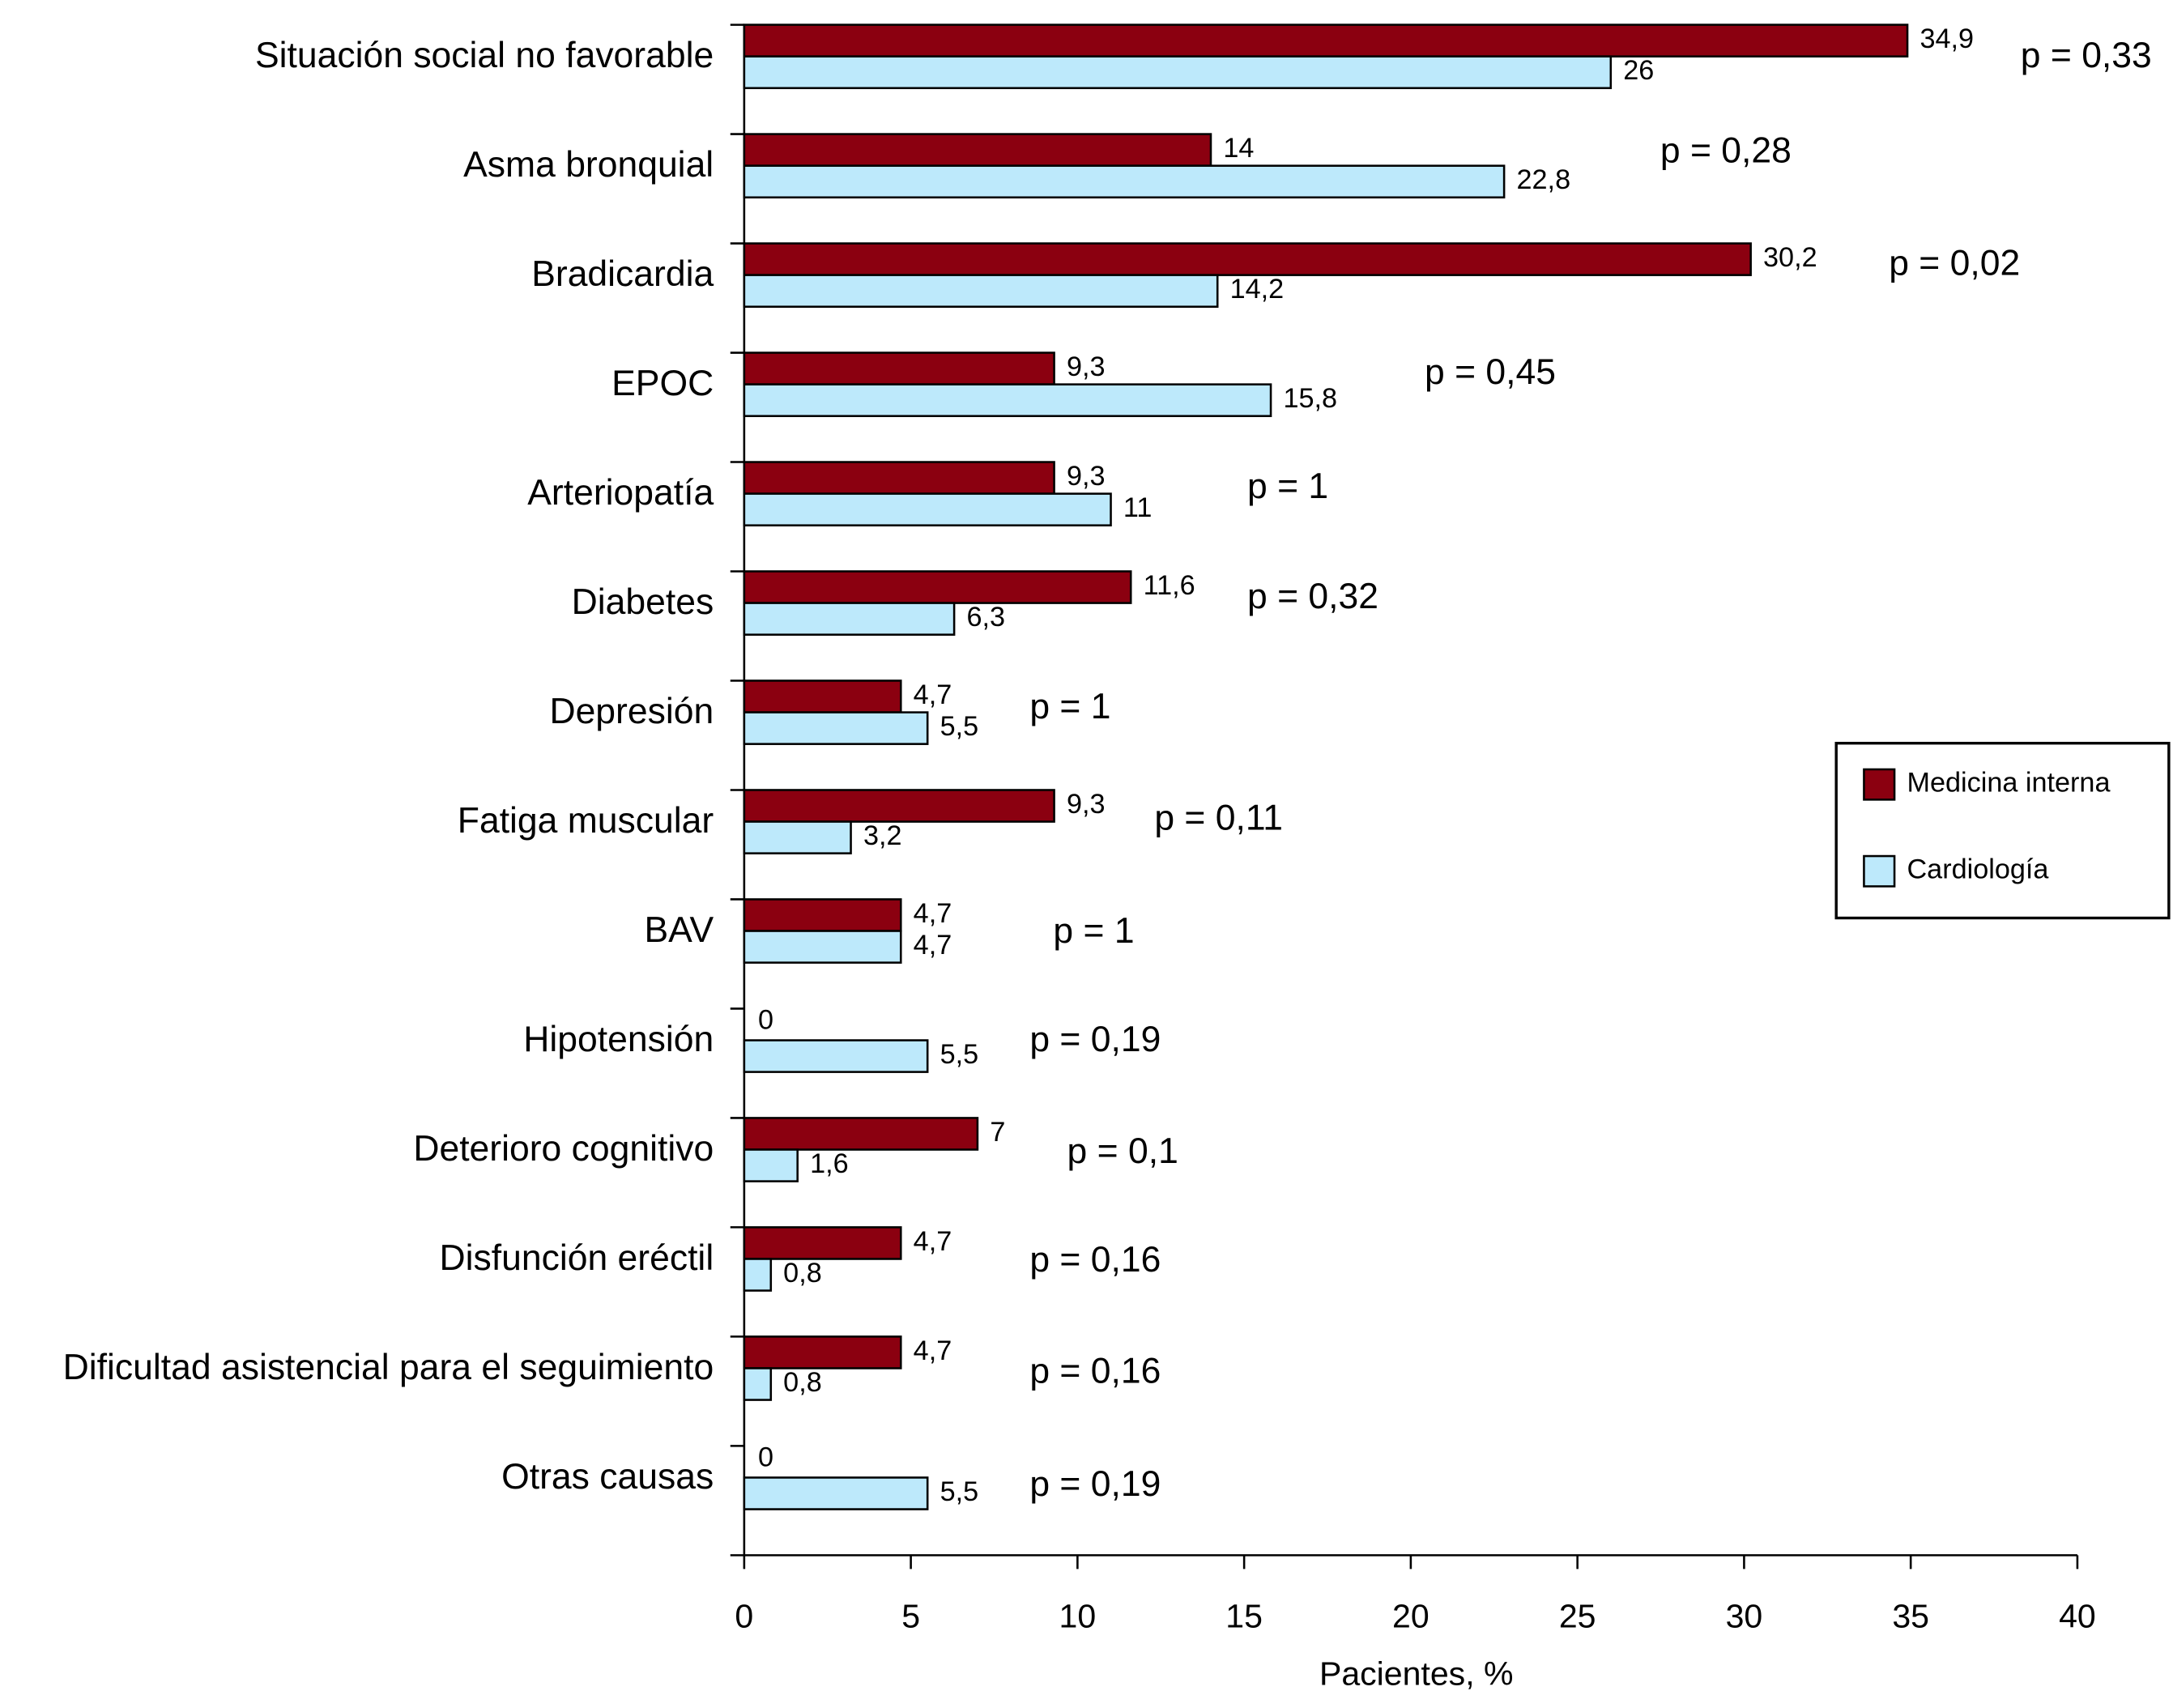 The image size is (2173, 1708). Describe the element at coordinates (1544, 179) in the screenshot. I see `value-label: 22,8` at that location.